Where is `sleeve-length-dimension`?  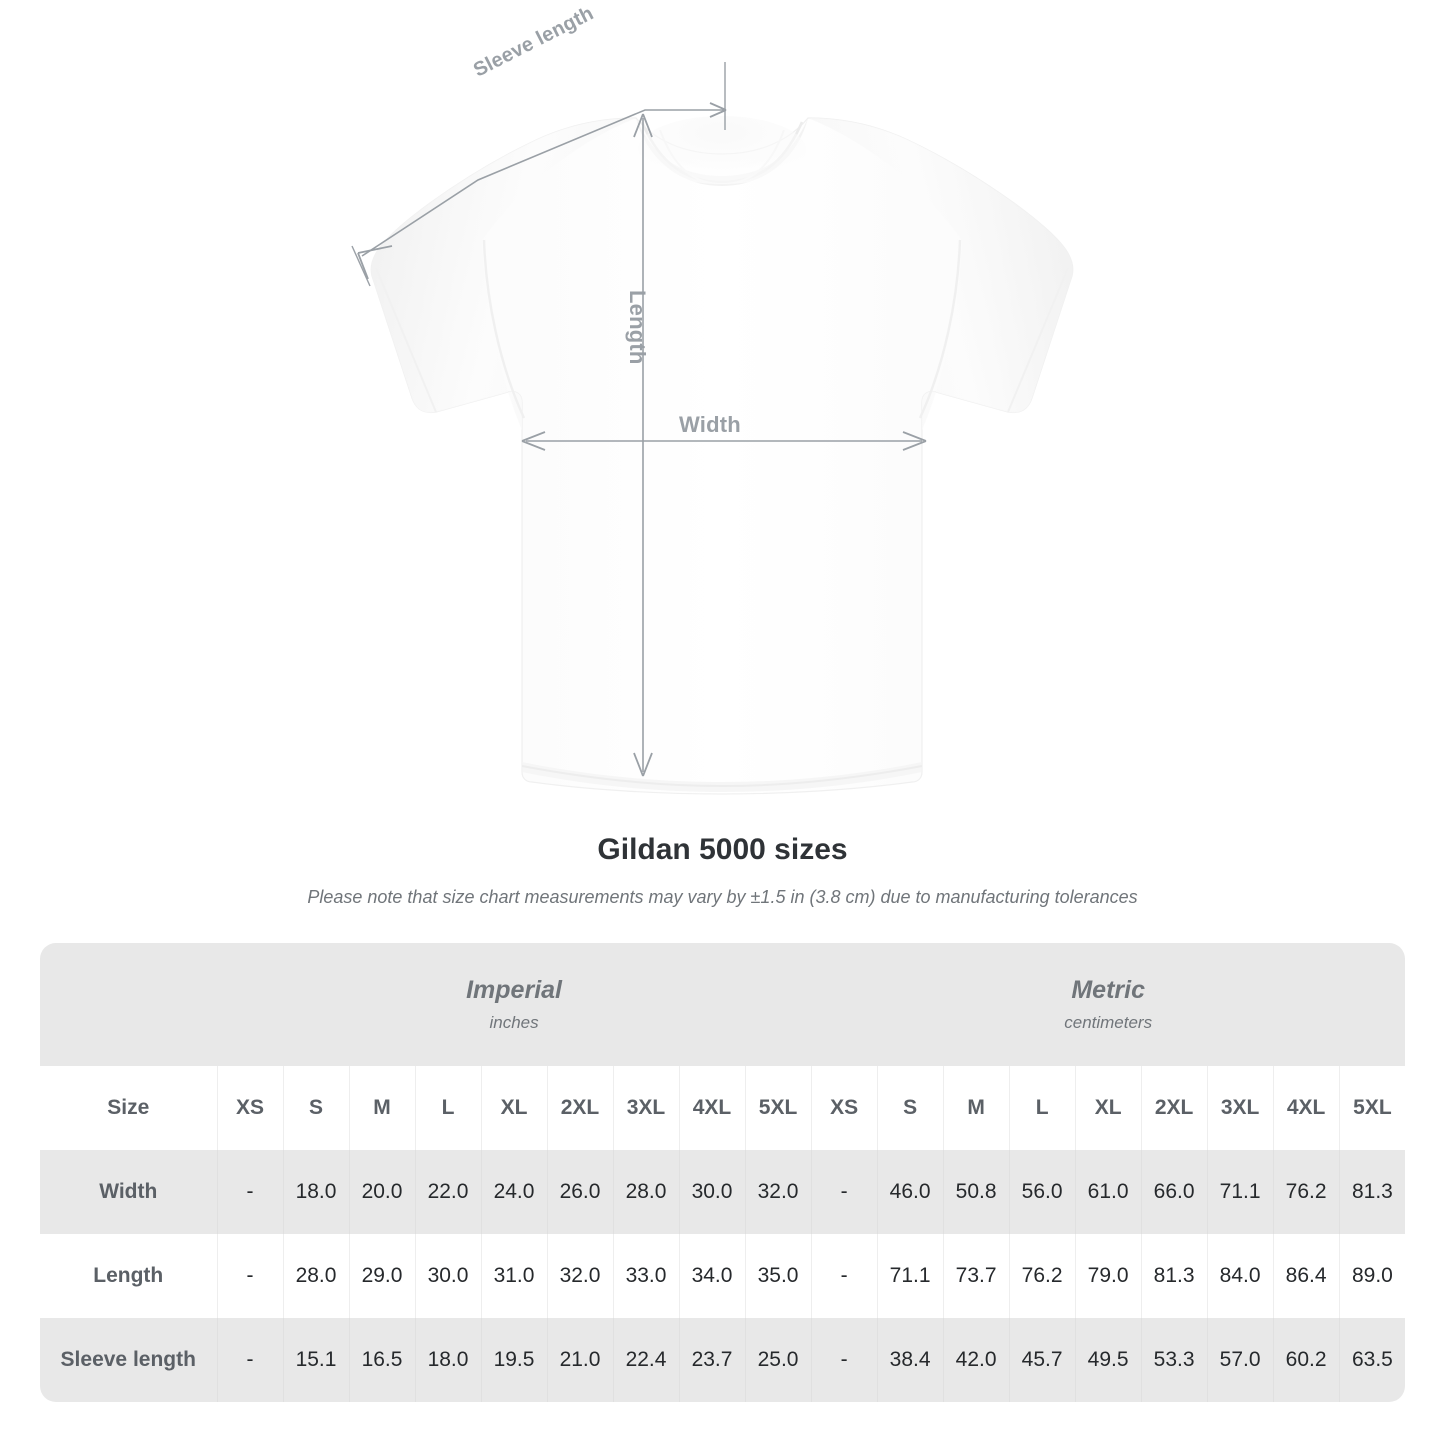 sleeve-length-dimension is located at coordinates (539, 174).